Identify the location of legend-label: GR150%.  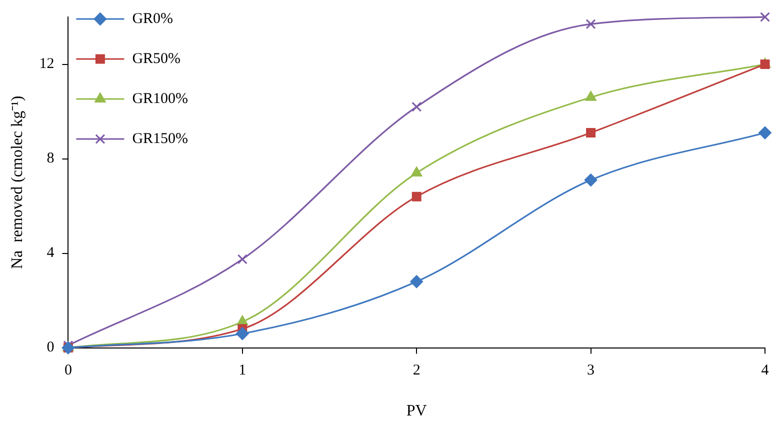
(160, 138).